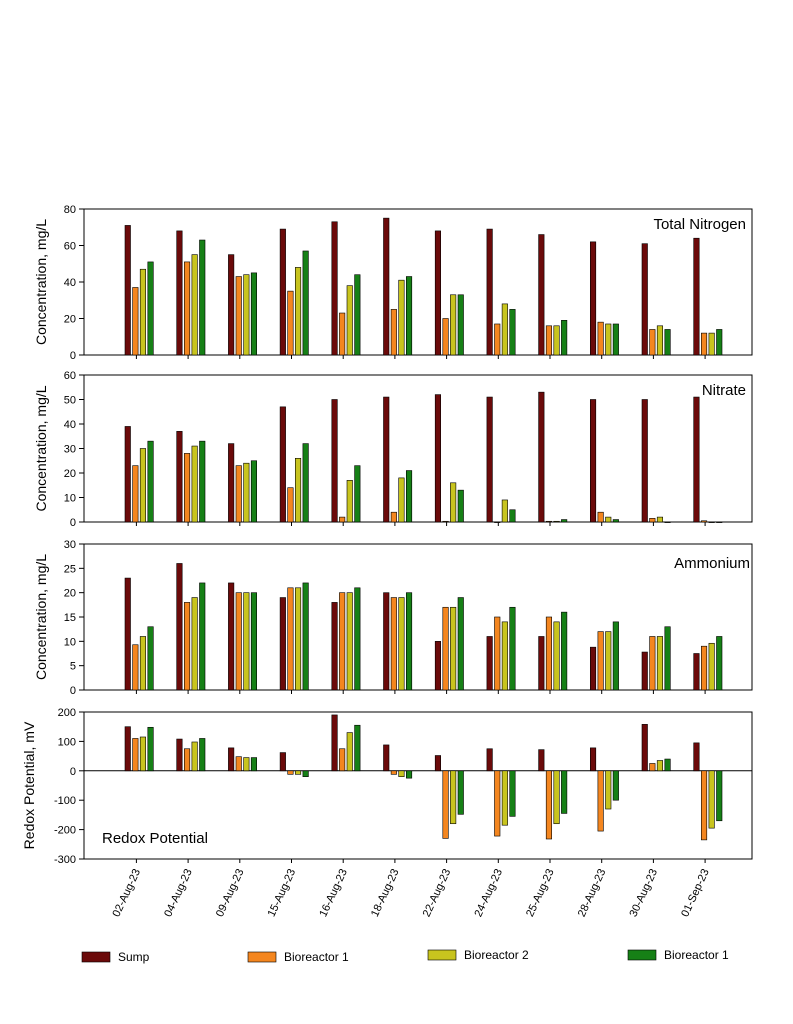 The width and height of the screenshot is (793, 1024). Describe the element at coordinates (540, 893) in the screenshot. I see `x-tick-label: 25-Aug-23` at that location.